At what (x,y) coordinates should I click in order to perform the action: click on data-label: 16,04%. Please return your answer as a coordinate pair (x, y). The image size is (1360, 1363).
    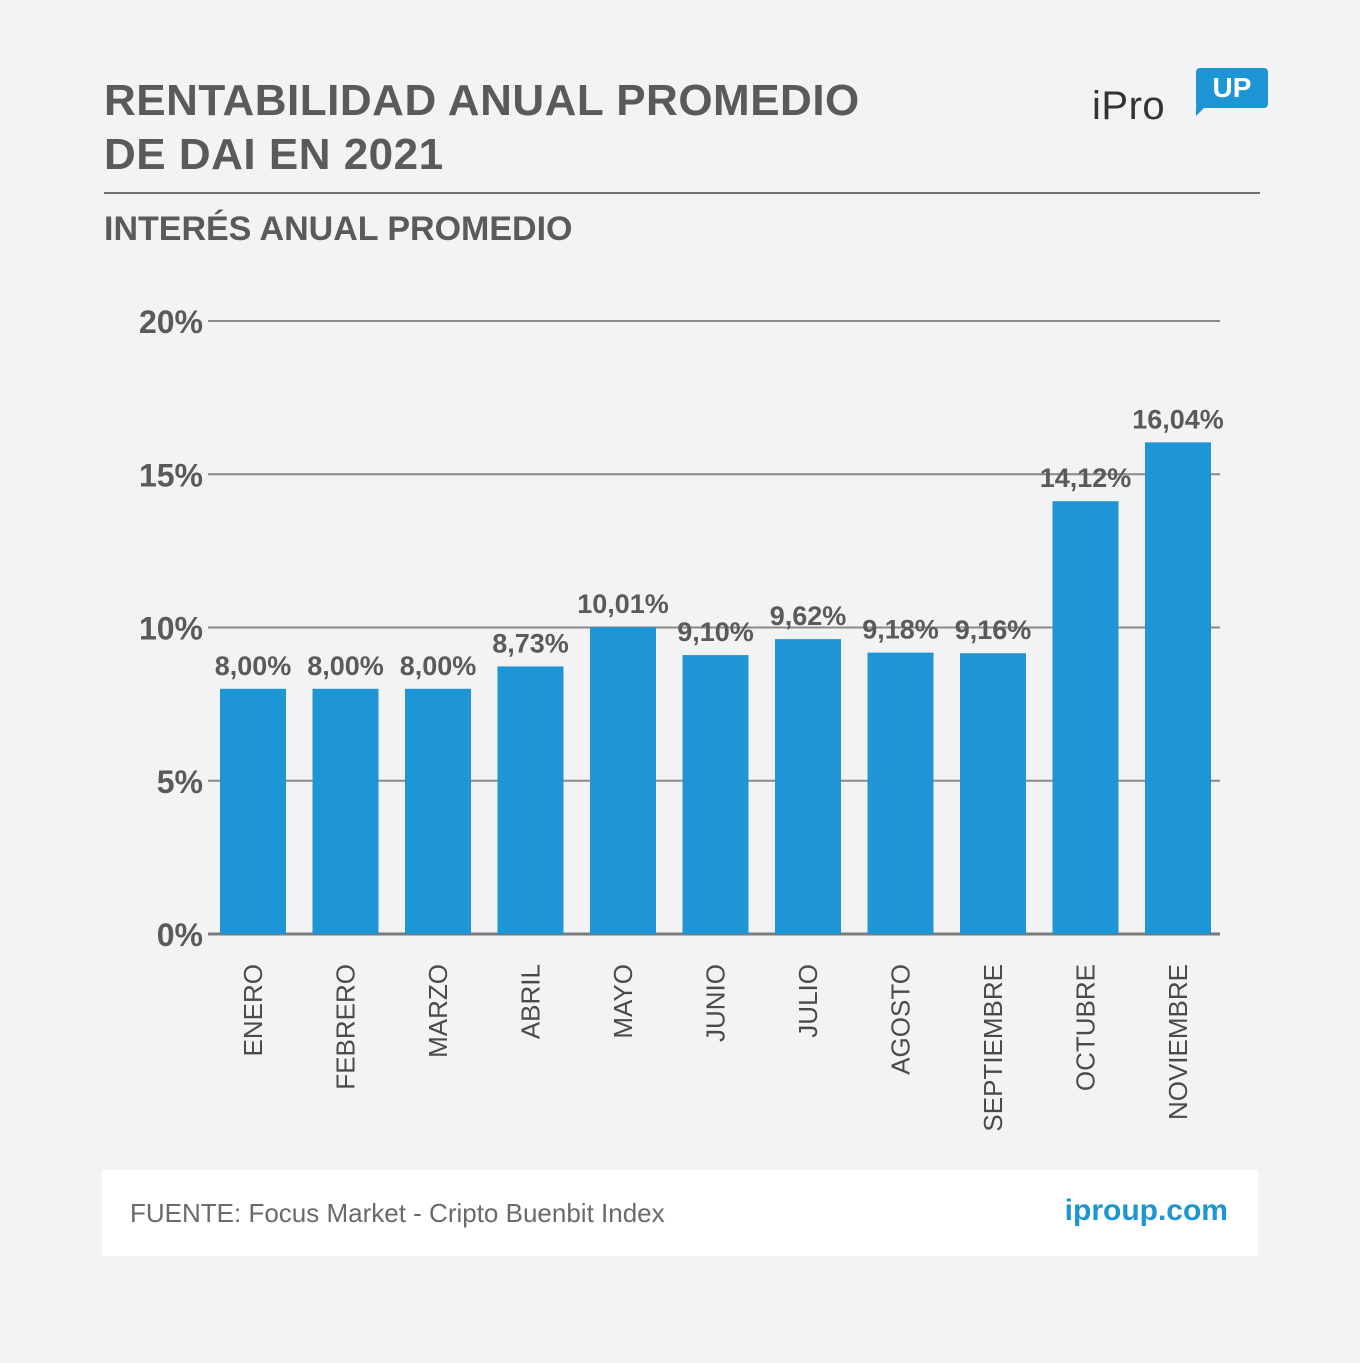
    Looking at the image, I should click on (1178, 419).